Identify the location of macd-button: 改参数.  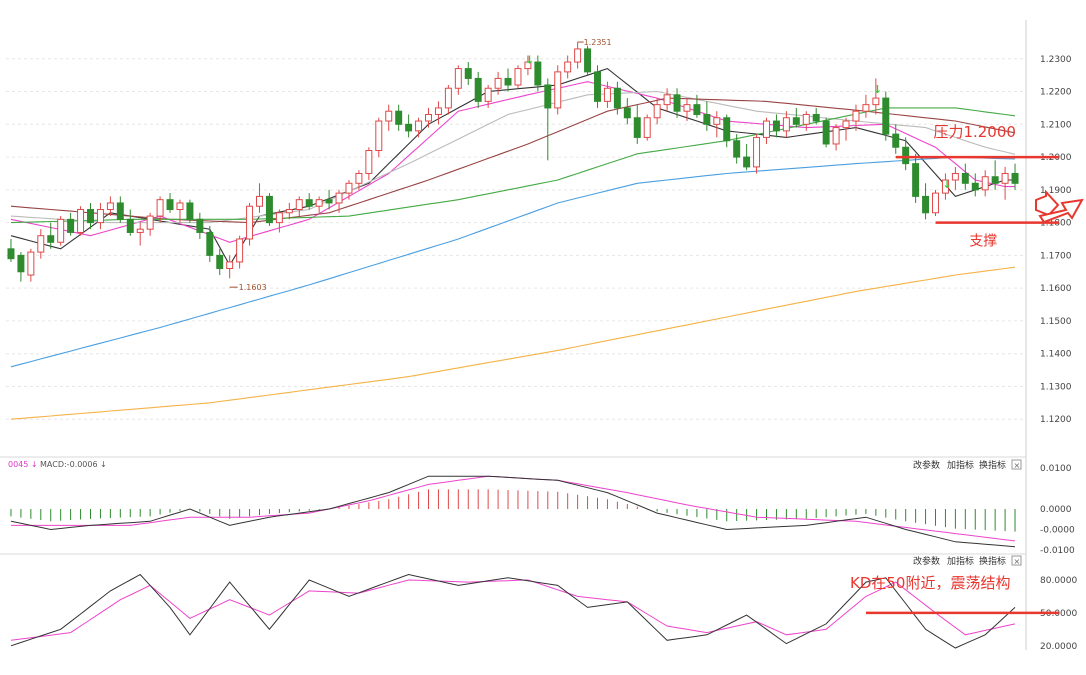
(926, 465).